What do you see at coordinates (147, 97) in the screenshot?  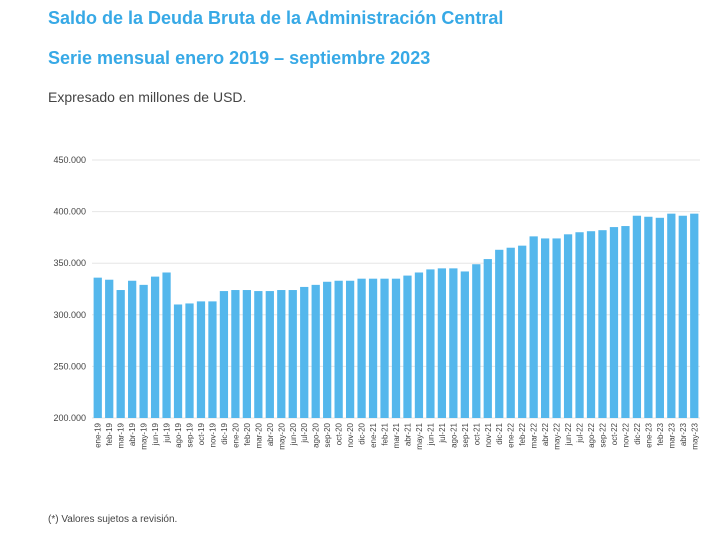 I see `units-label: Expresado en millones de USD.` at bounding box center [147, 97].